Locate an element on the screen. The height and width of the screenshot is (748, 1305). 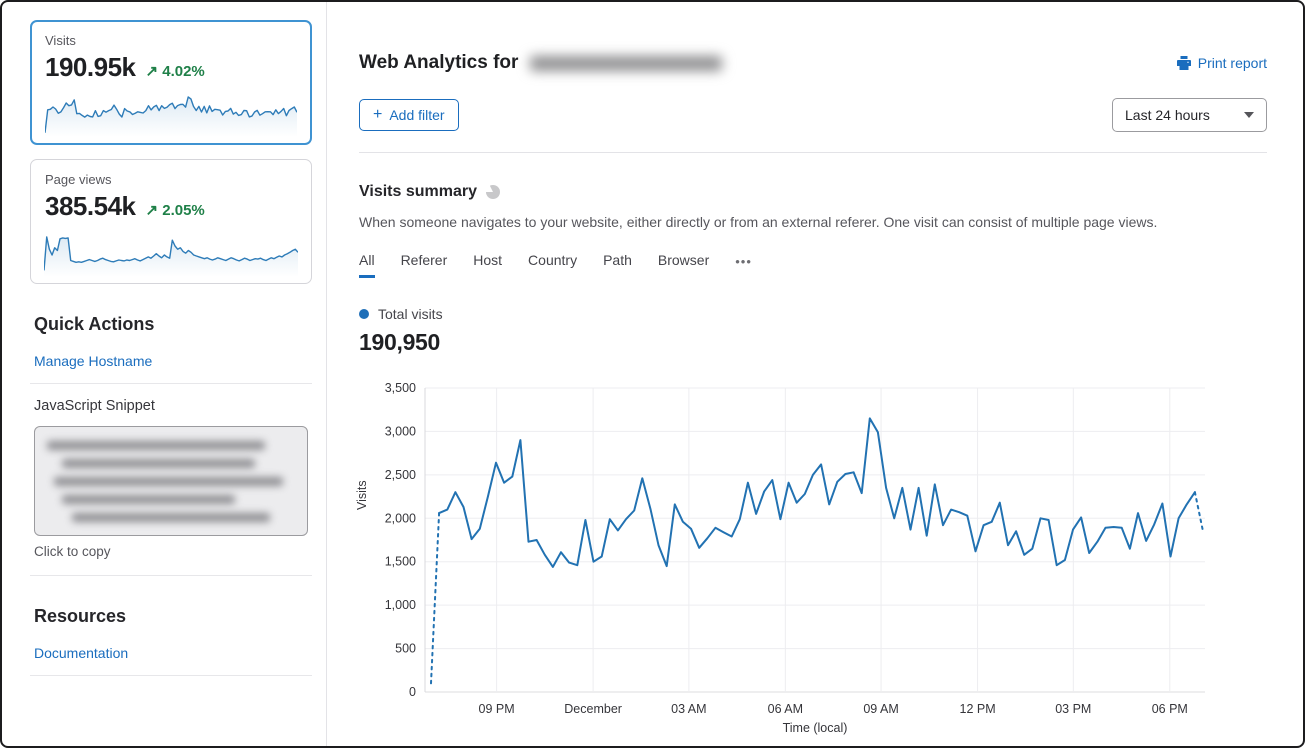
manage-hostname-link: Manage Hostname is located at coordinates (93, 361).